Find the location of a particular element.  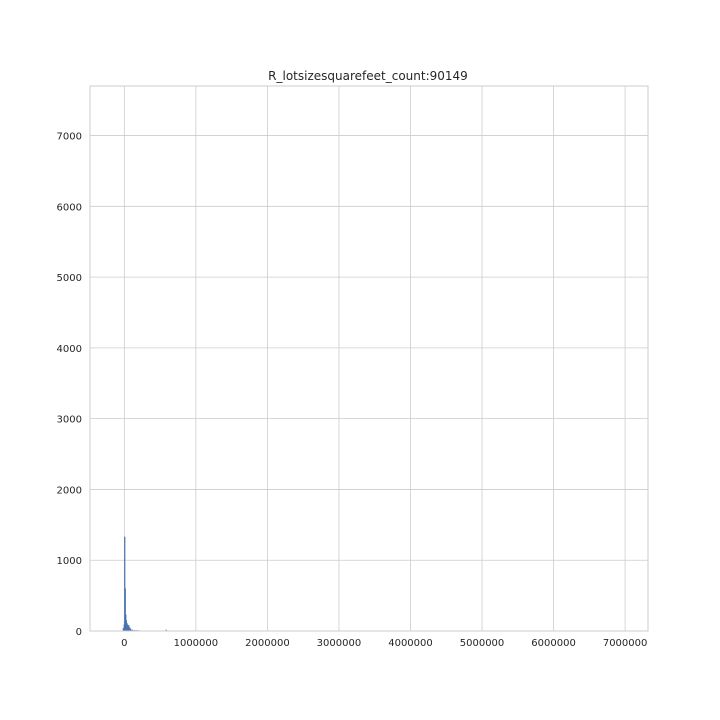

chart-title: R_lotsizesquarefeet_count:90149 is located at coordinates (368, 76).